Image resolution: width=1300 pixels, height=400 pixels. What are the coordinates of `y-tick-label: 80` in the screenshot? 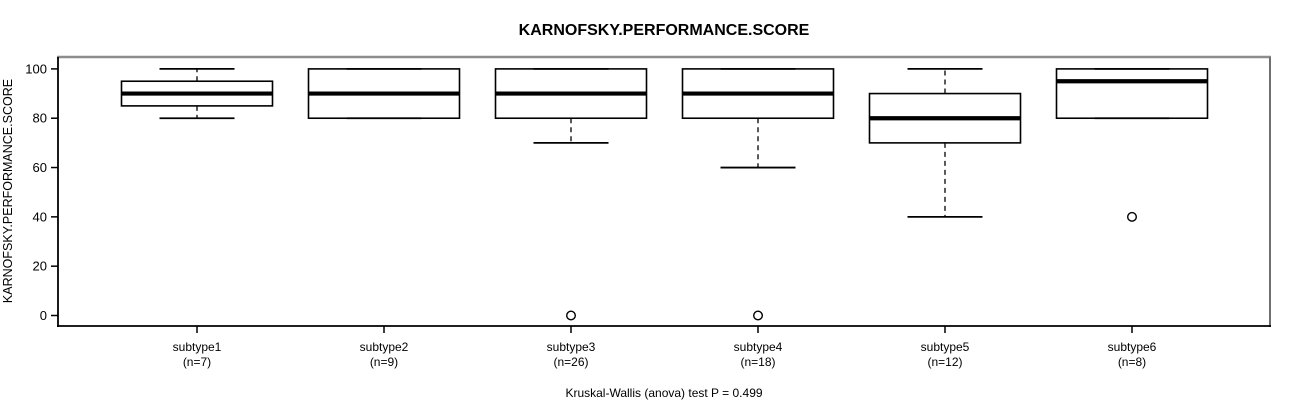 It's located at (40, 118).